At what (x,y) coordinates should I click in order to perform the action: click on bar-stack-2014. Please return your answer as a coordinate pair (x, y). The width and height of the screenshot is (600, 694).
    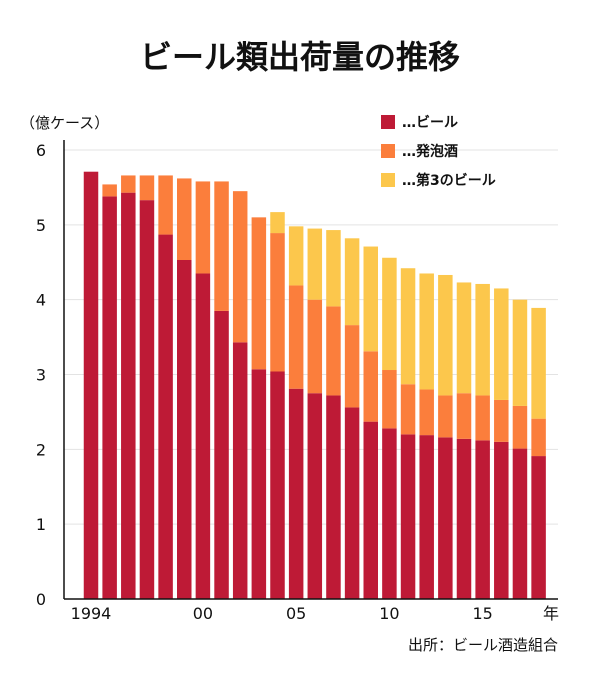
    Looking at the image, I should click on (464, 440).